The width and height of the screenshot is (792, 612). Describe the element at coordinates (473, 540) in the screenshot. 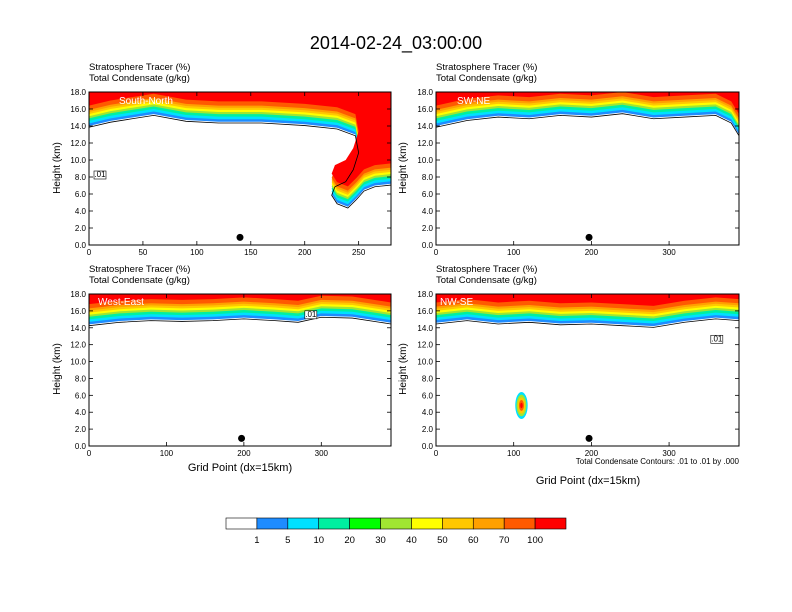

I see `colorbar-label: 60` at that location.